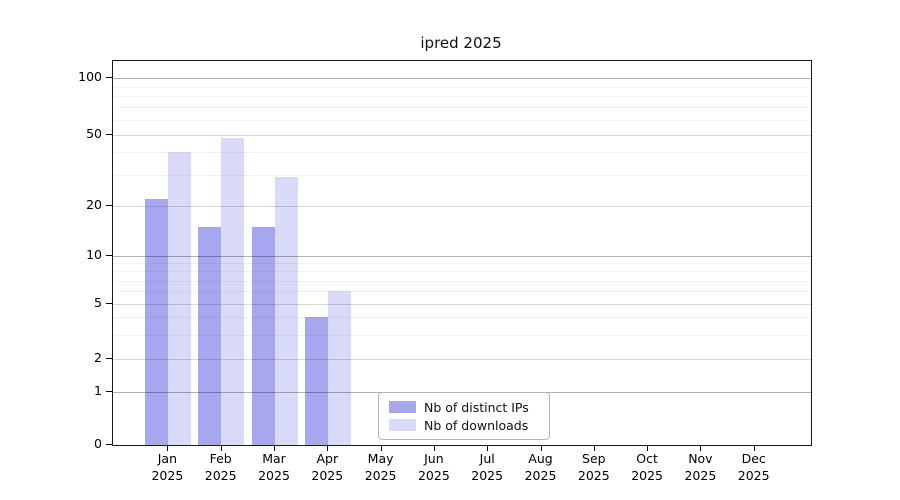 Image resolution: width=900 pixels, height=500 pixels. What do you see at coordinates (98, 443) in the screenshot?
I see `y-tick-label: 0` at bounding box center [98, 443].